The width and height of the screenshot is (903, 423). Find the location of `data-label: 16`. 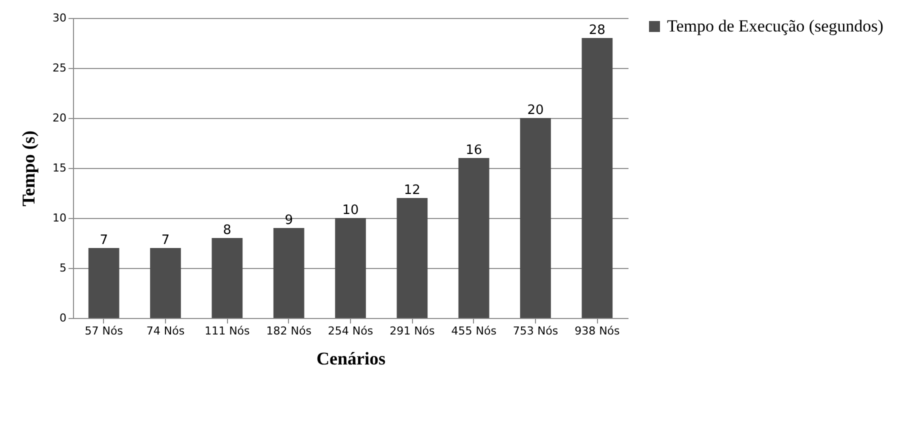

data-label: 16 is located at coordinates (474, 150).